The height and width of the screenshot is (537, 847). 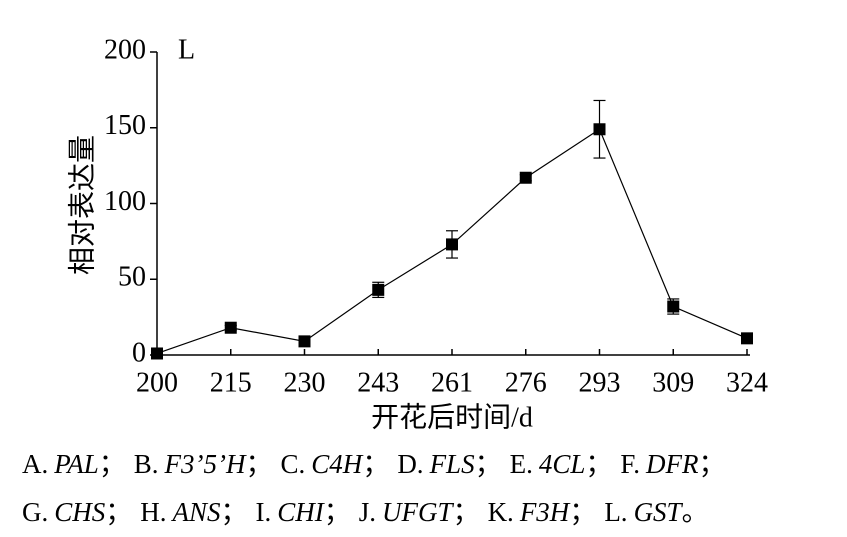 What do you see at coordinates (500, 512) in the screenshot?
I see `caption-lt: K.` at bounding box center [500, 512].